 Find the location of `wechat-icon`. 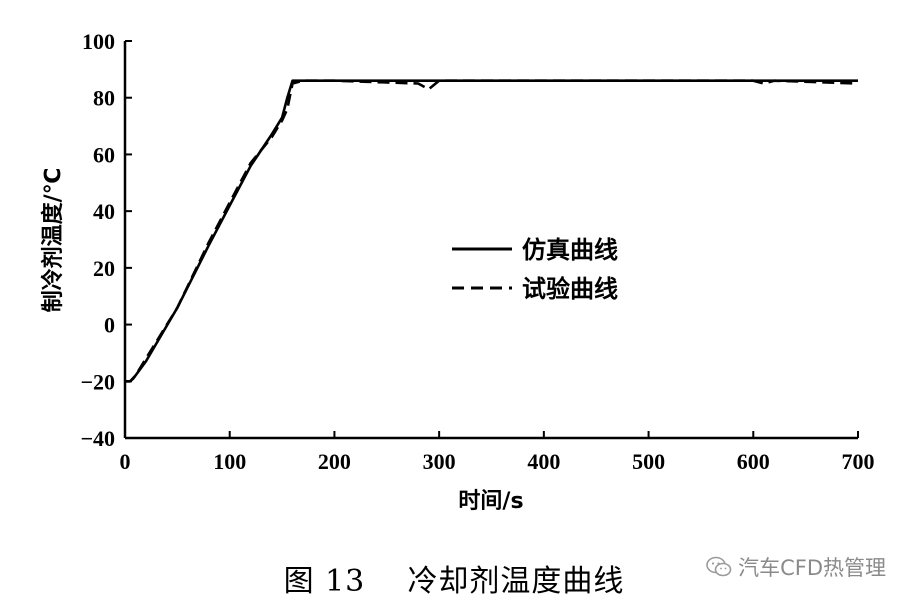

wechat-icon is located at coordinates (719, 566).